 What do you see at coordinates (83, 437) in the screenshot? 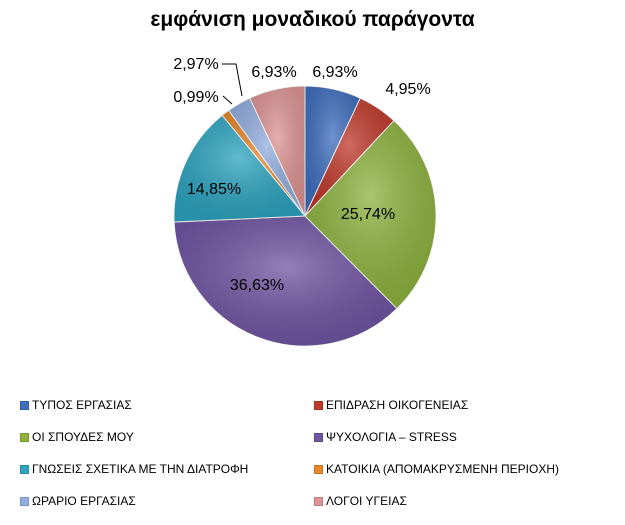
I see `legend-label: ΟΙ ΣΠΟΥΔΕΣ ΜΟΥ` at bounding box center [83, 437].